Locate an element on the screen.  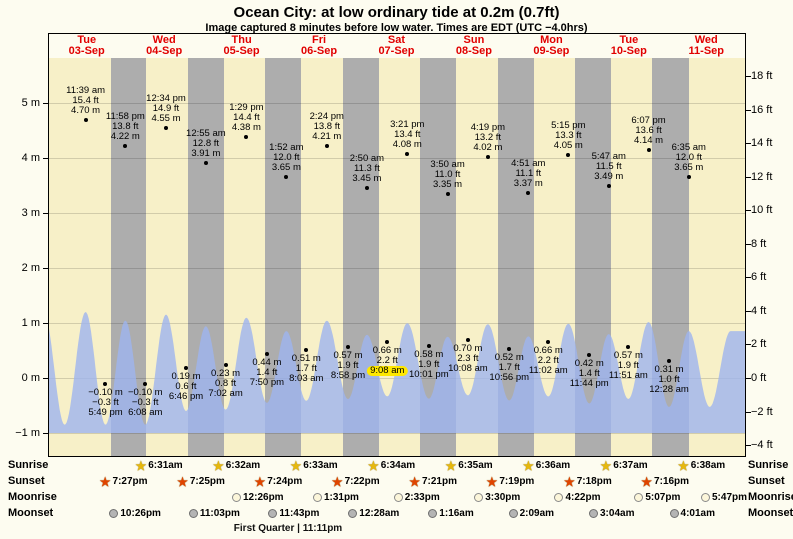
day-date: 10-Sep is located at coordinates (628, 51).